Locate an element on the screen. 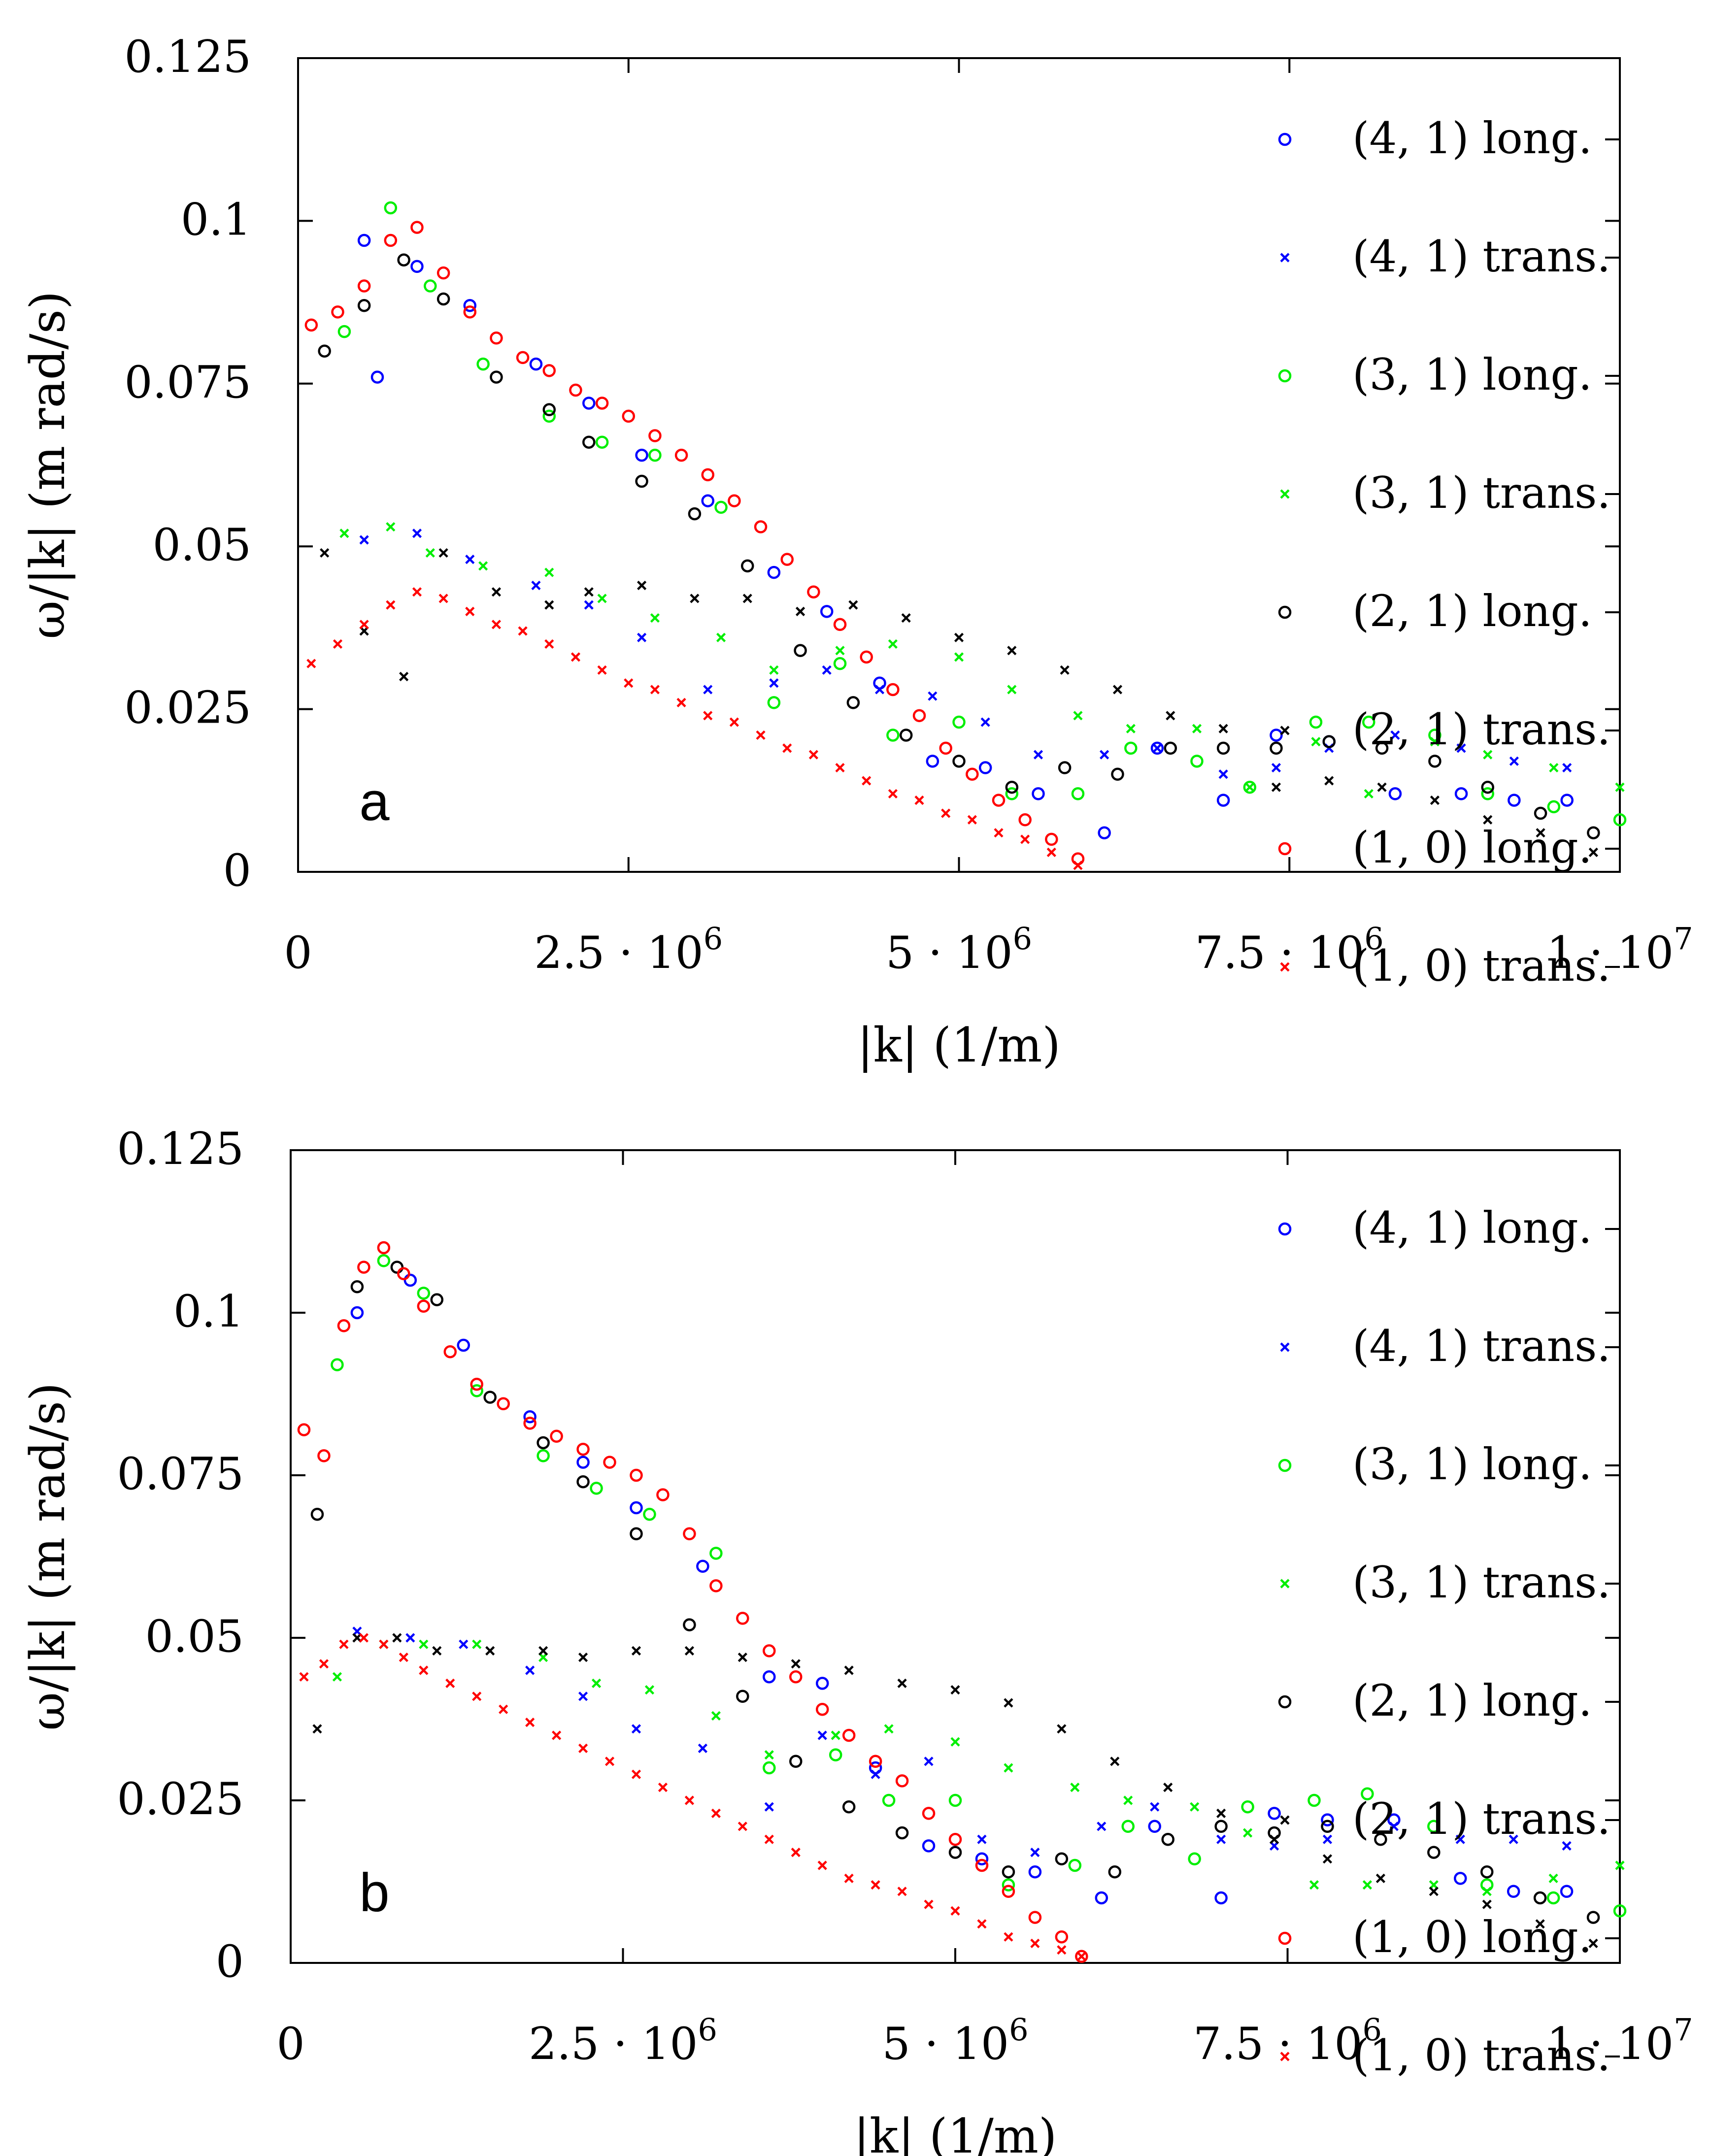 This screenshot has width=1711, height=2156. legend-label: (1, 0) long. is located at coordinates (1472, 1937).